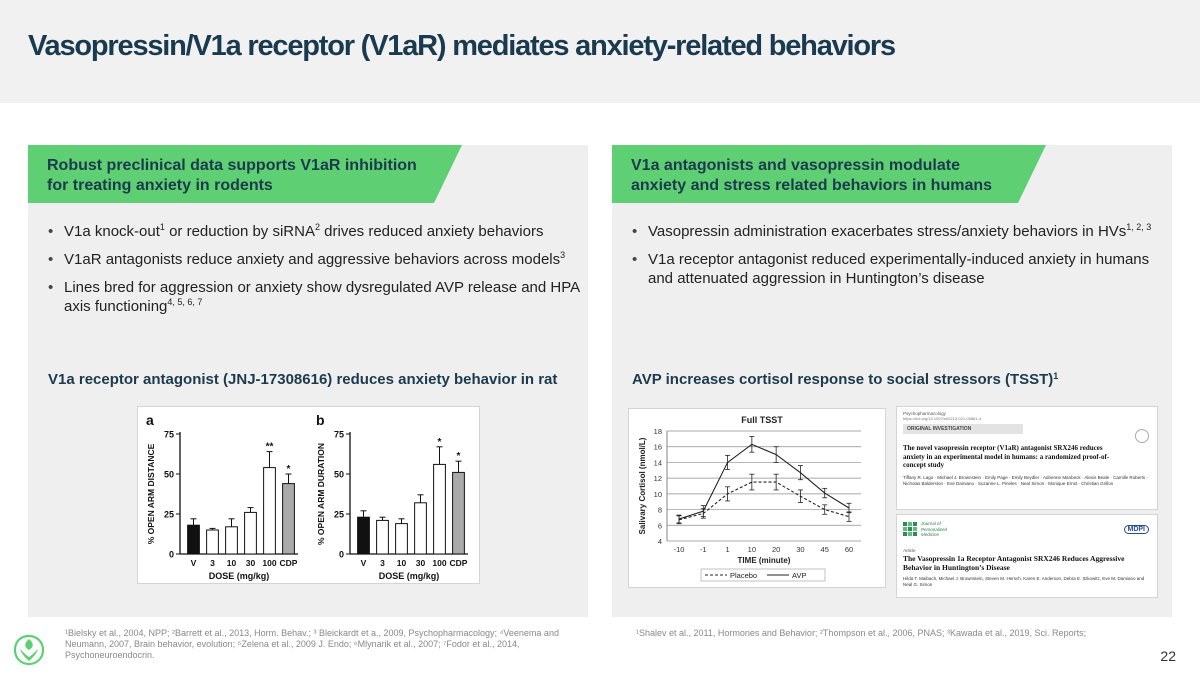 Image resolution: width=1200 pixels, height=675 pixels. I want to click on y-tick-label: 8, so click(660, 510).